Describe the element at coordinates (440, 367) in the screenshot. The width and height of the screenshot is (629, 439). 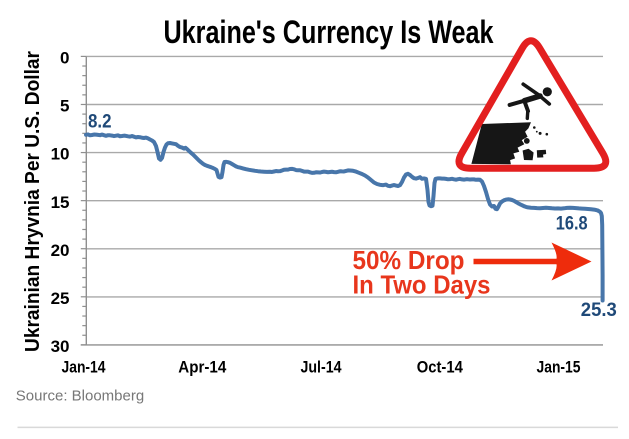
I see `svg-text: Oct-14` at that location.